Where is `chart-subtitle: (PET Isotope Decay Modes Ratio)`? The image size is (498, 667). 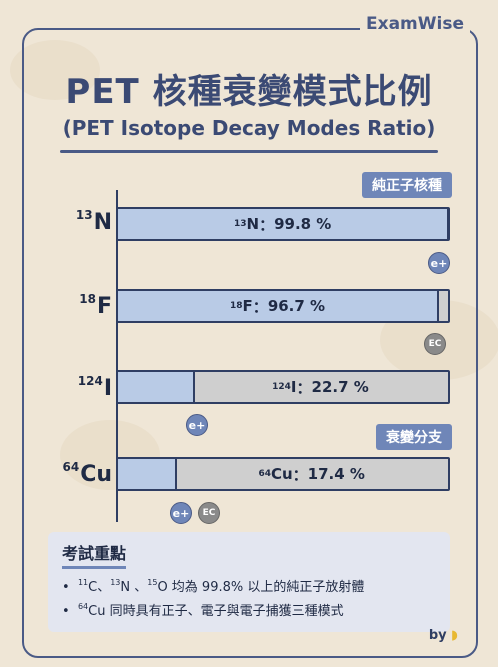 chart-subtitle: (PET Isotope Decay Modes Ratio) is located at coordinates (249, 128).